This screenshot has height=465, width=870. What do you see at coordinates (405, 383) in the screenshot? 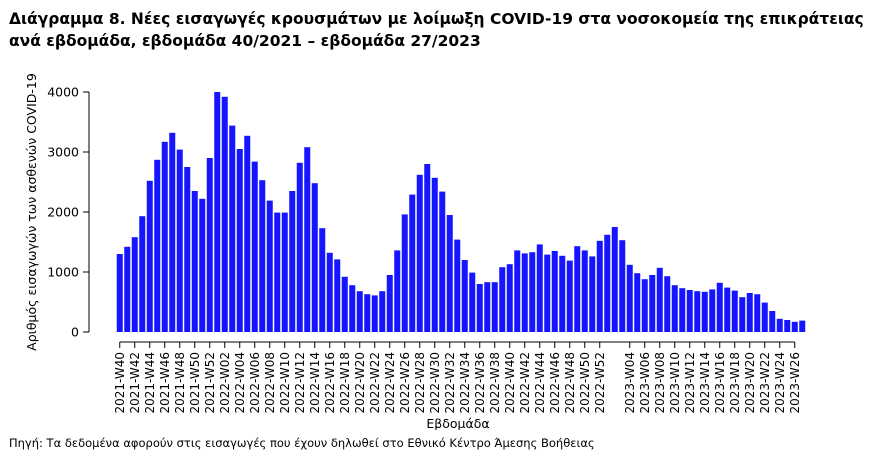
I see `x-tick-label: 2022-W26` at bounding box center [405, 383].